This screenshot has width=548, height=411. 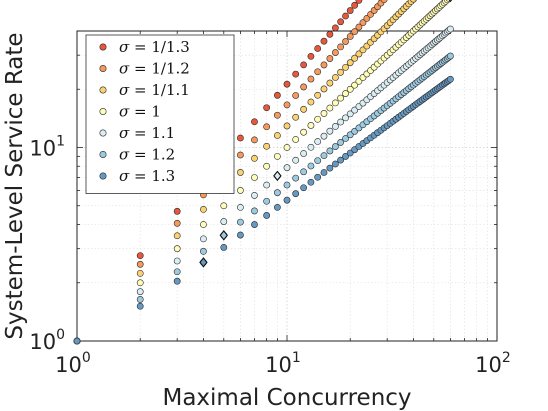 I want to click on legend-label: σ = 1.1, so click(x=147, y=133).